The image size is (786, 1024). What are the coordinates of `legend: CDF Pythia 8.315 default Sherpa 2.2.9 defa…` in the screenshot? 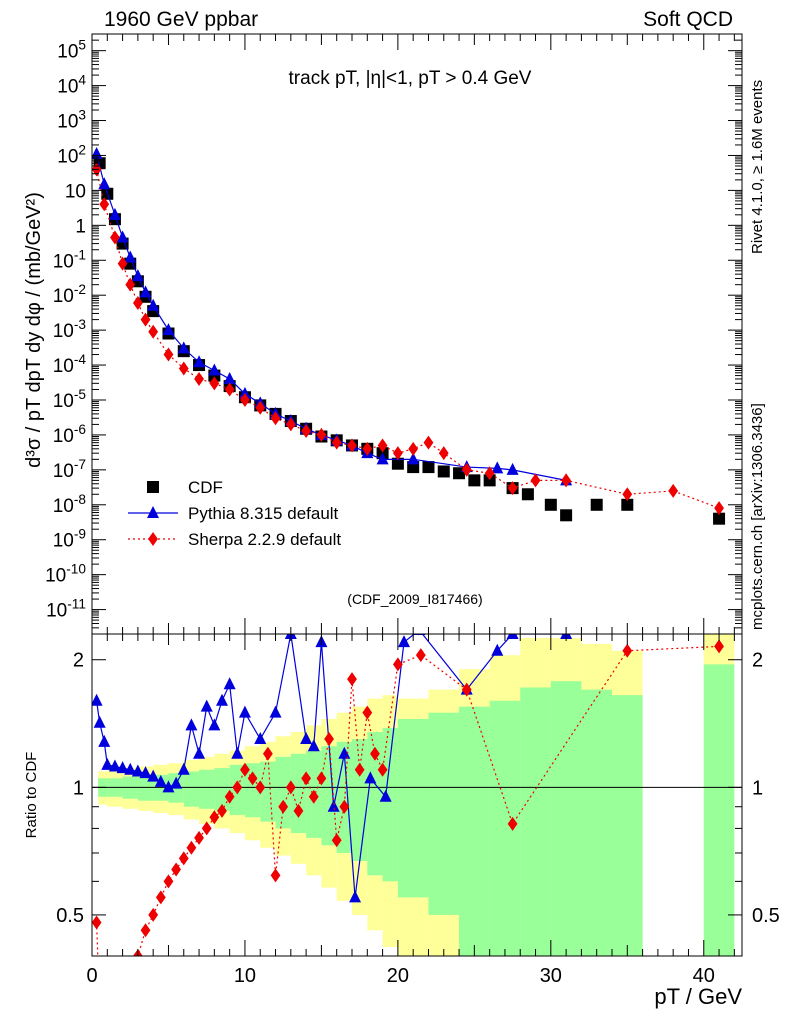 It's located at (234, 513).